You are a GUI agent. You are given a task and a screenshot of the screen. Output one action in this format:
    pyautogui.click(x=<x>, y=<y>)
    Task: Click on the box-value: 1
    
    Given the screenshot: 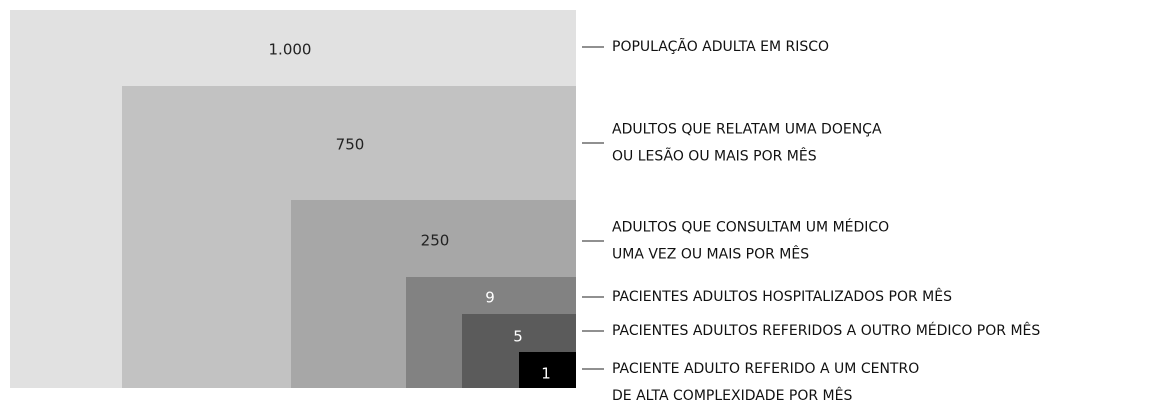 What is the action you would take?
    pyautogui.click(x=546, y=374)
    